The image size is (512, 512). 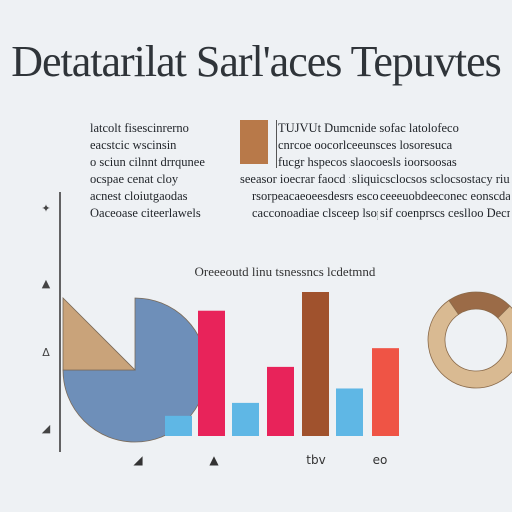 What do you see at coordinates (134, 179) in the screenshot?
I see `text-line: ocspae cenat cloy` at bounding box center [134, 179].